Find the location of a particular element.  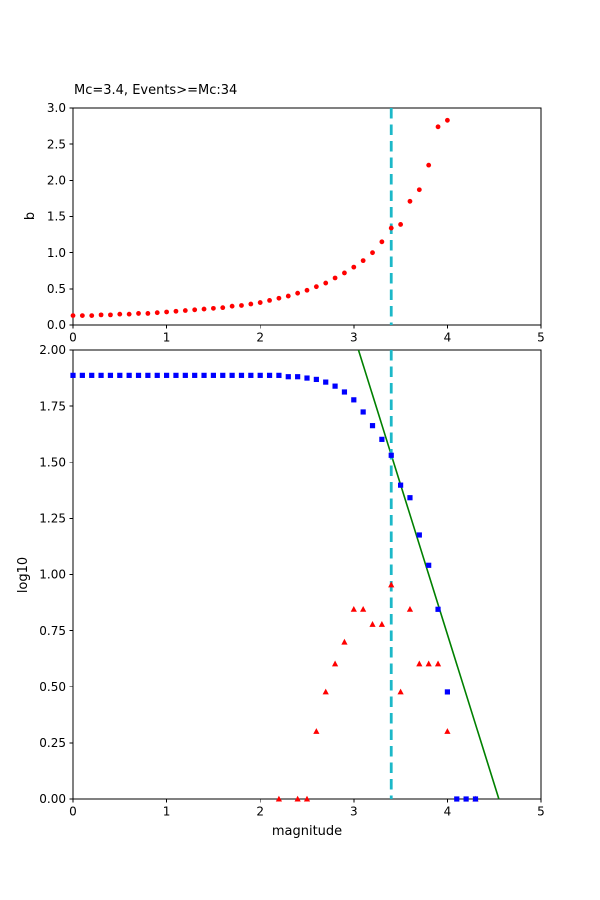

fit-line is located at coordinates (428, 574).